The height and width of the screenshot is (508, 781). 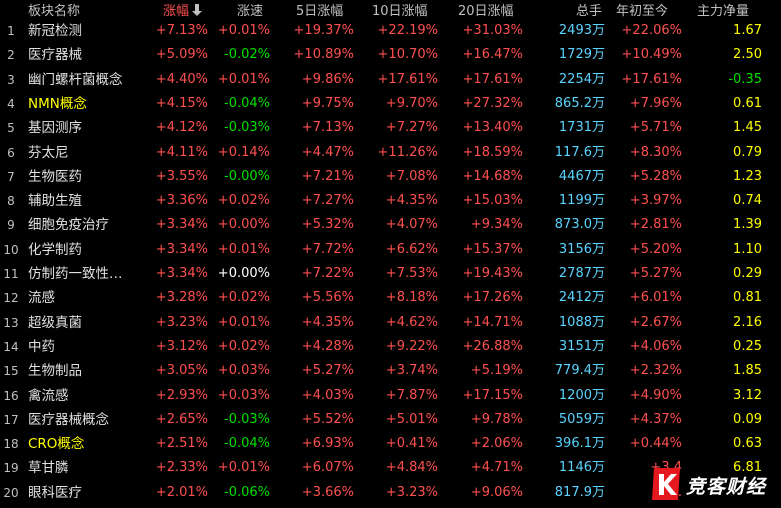 I want to click on cell-change: +3.28%, so click(x=181, y=298).